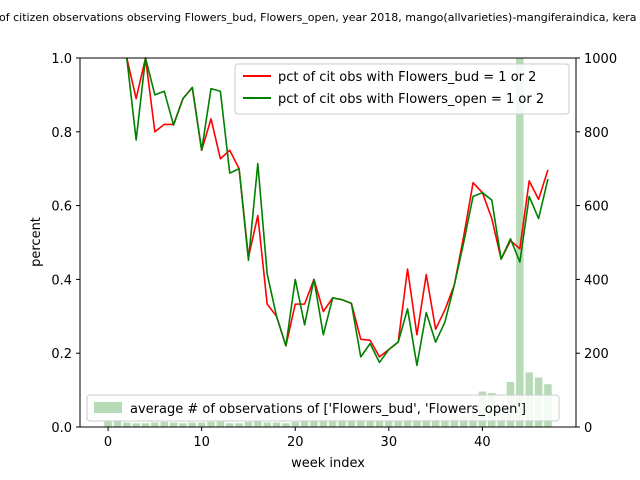 The image size is (640, 480). I want to click on y2-tick-label: 800, so click(596, 133).